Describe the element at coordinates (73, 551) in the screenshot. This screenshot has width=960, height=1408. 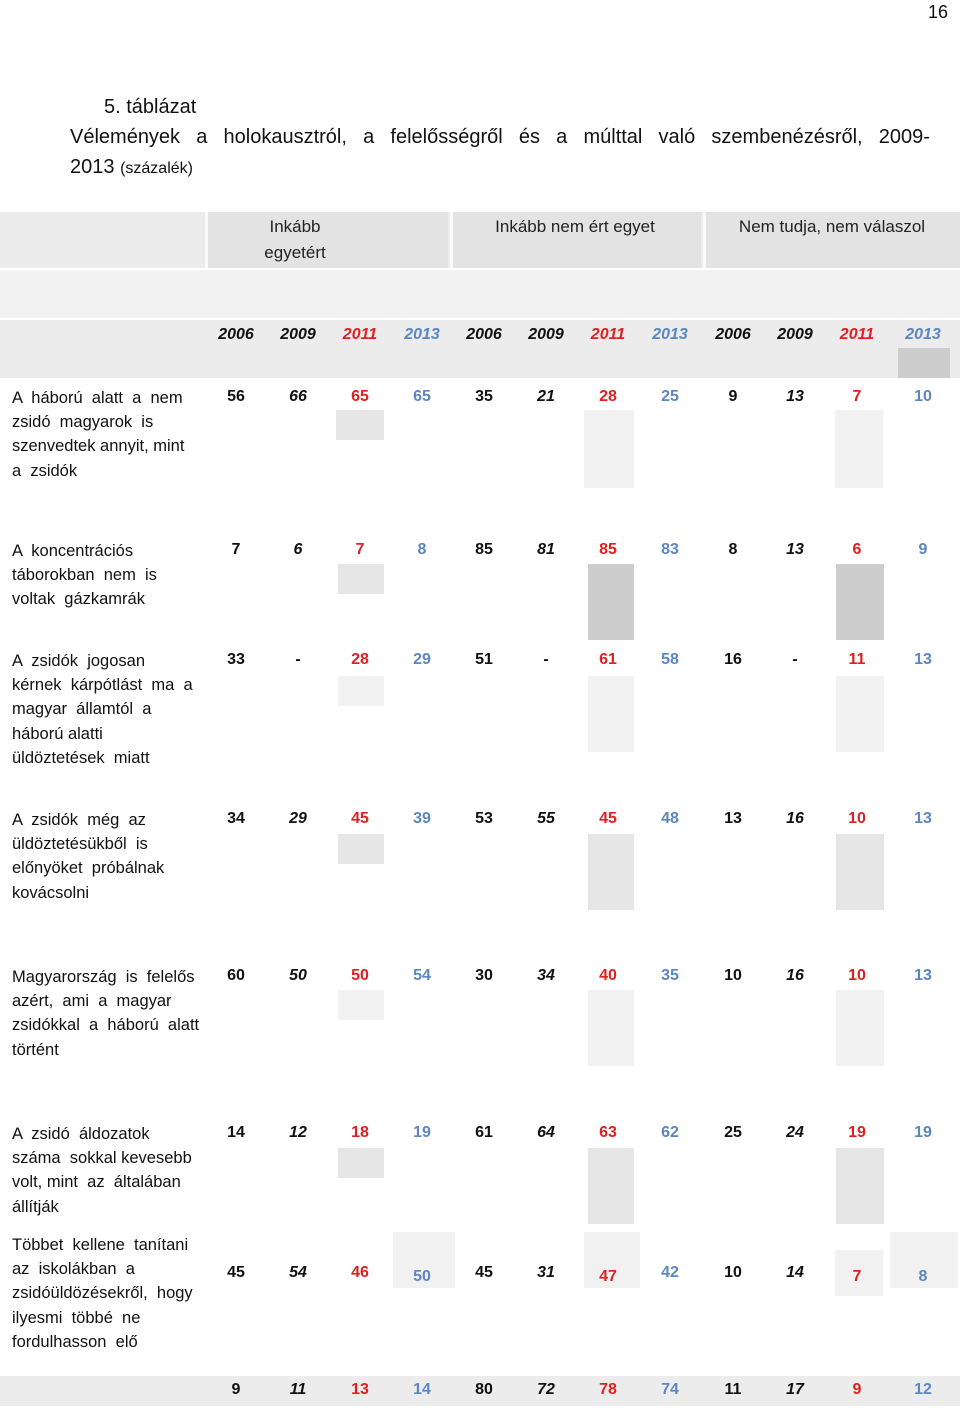
I see `row-label-line: A koncentrációs` at that location.